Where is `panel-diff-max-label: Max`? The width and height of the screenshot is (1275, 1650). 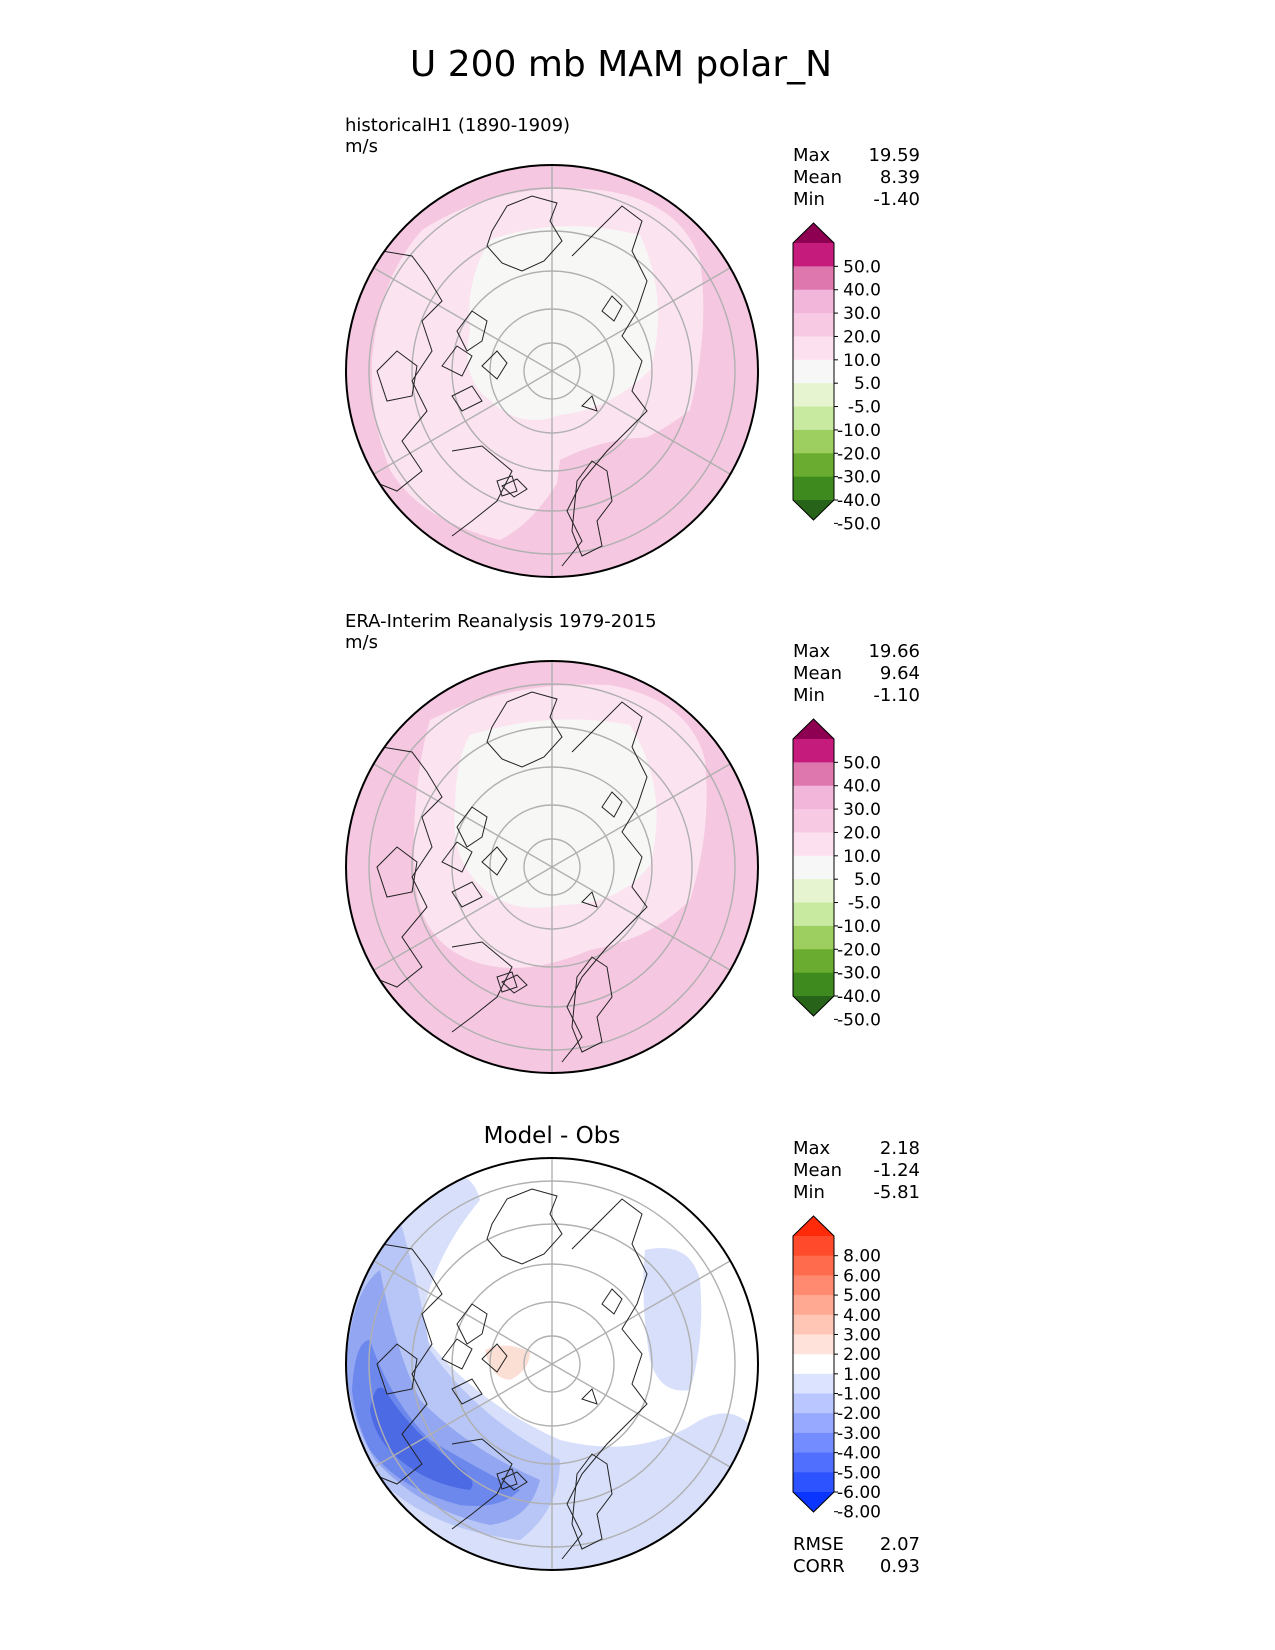 panel-diff-max-label: Max is located at coordinates (812, 1148).